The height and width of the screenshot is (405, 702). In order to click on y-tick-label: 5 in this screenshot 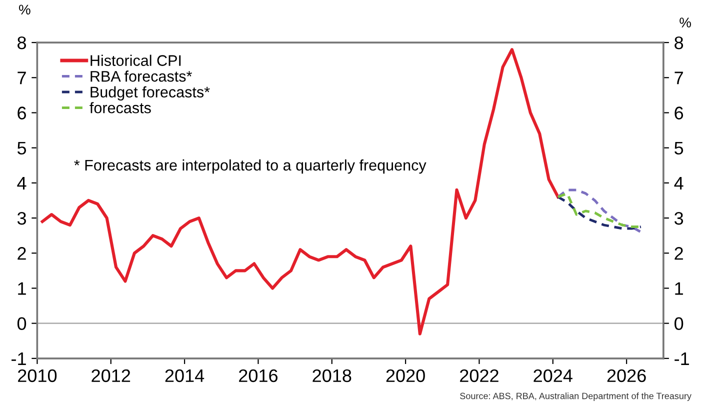, I will do `click(21, 148)`.